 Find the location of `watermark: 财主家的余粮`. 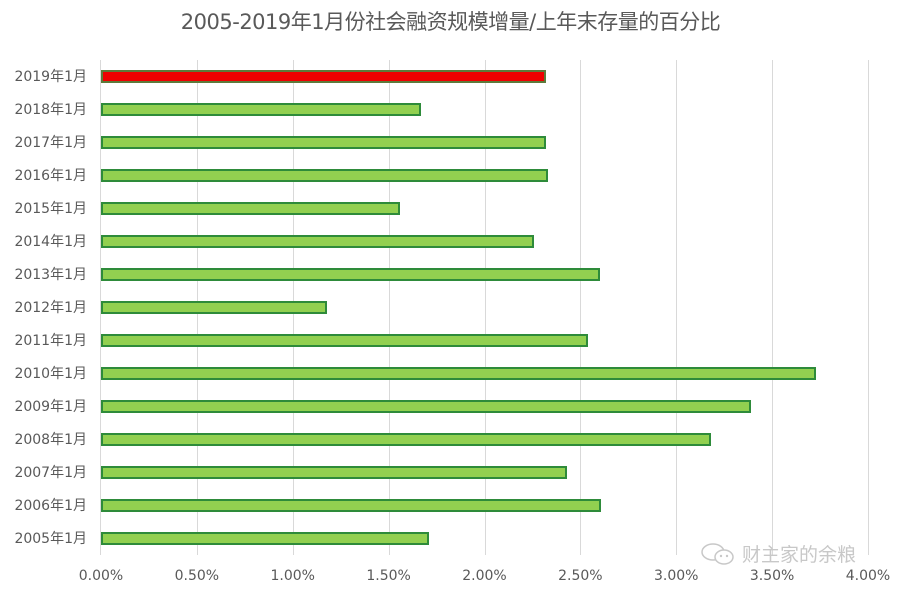

watermark: 财主家的余粮 is located at coordinates (778, 553).